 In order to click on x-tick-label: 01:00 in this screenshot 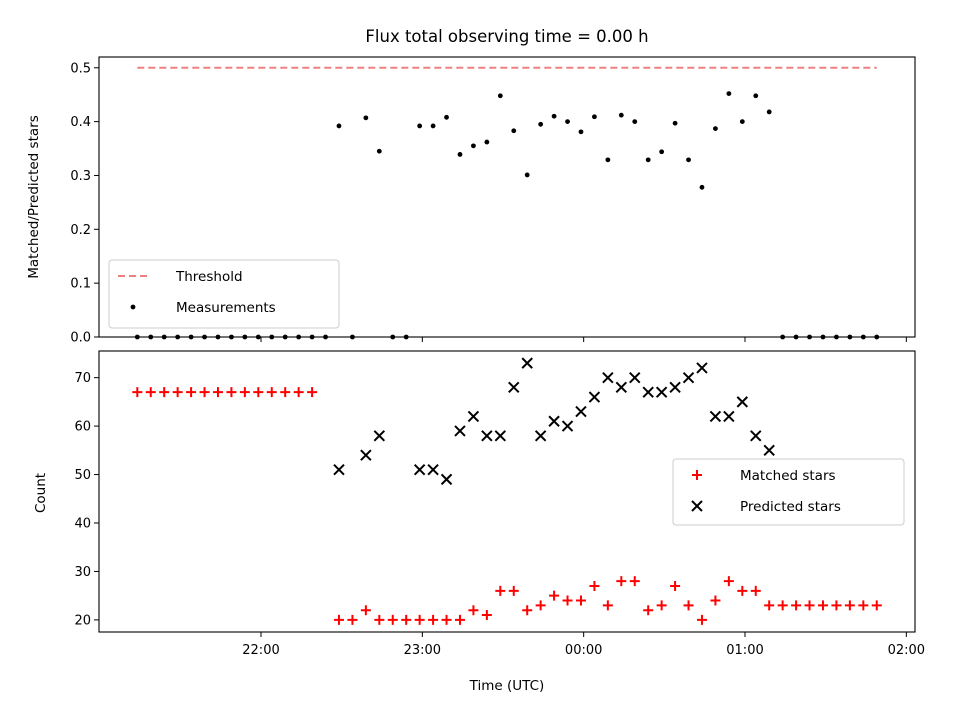, I will do `click(744, 650)`.